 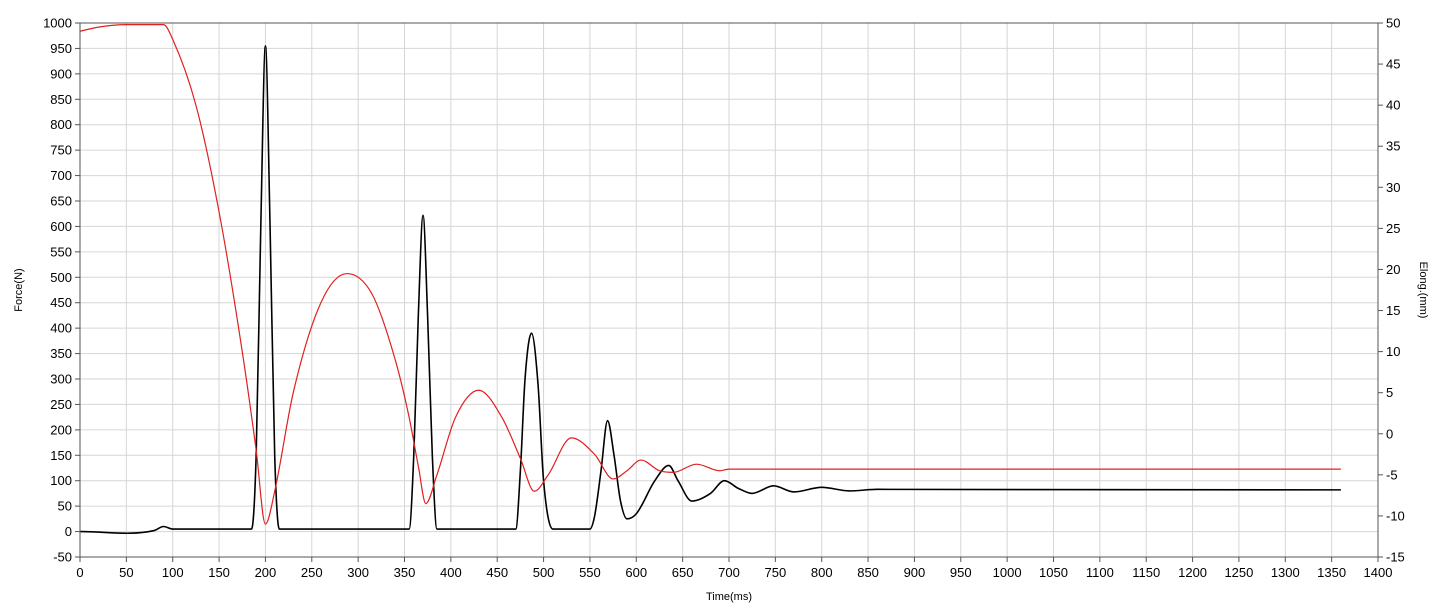 I want to click on y-left-tick-label: 700, so click(x=61, y=175).